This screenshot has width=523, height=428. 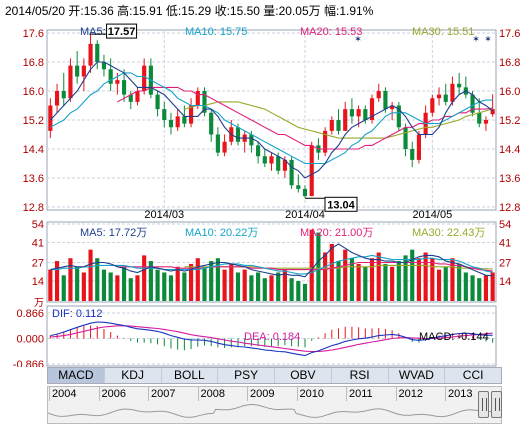 What do you see at coordinates (33, 92) in the screenshot?
I see `price-y-tick-left: 16.0` at bounding box center [33, 92].